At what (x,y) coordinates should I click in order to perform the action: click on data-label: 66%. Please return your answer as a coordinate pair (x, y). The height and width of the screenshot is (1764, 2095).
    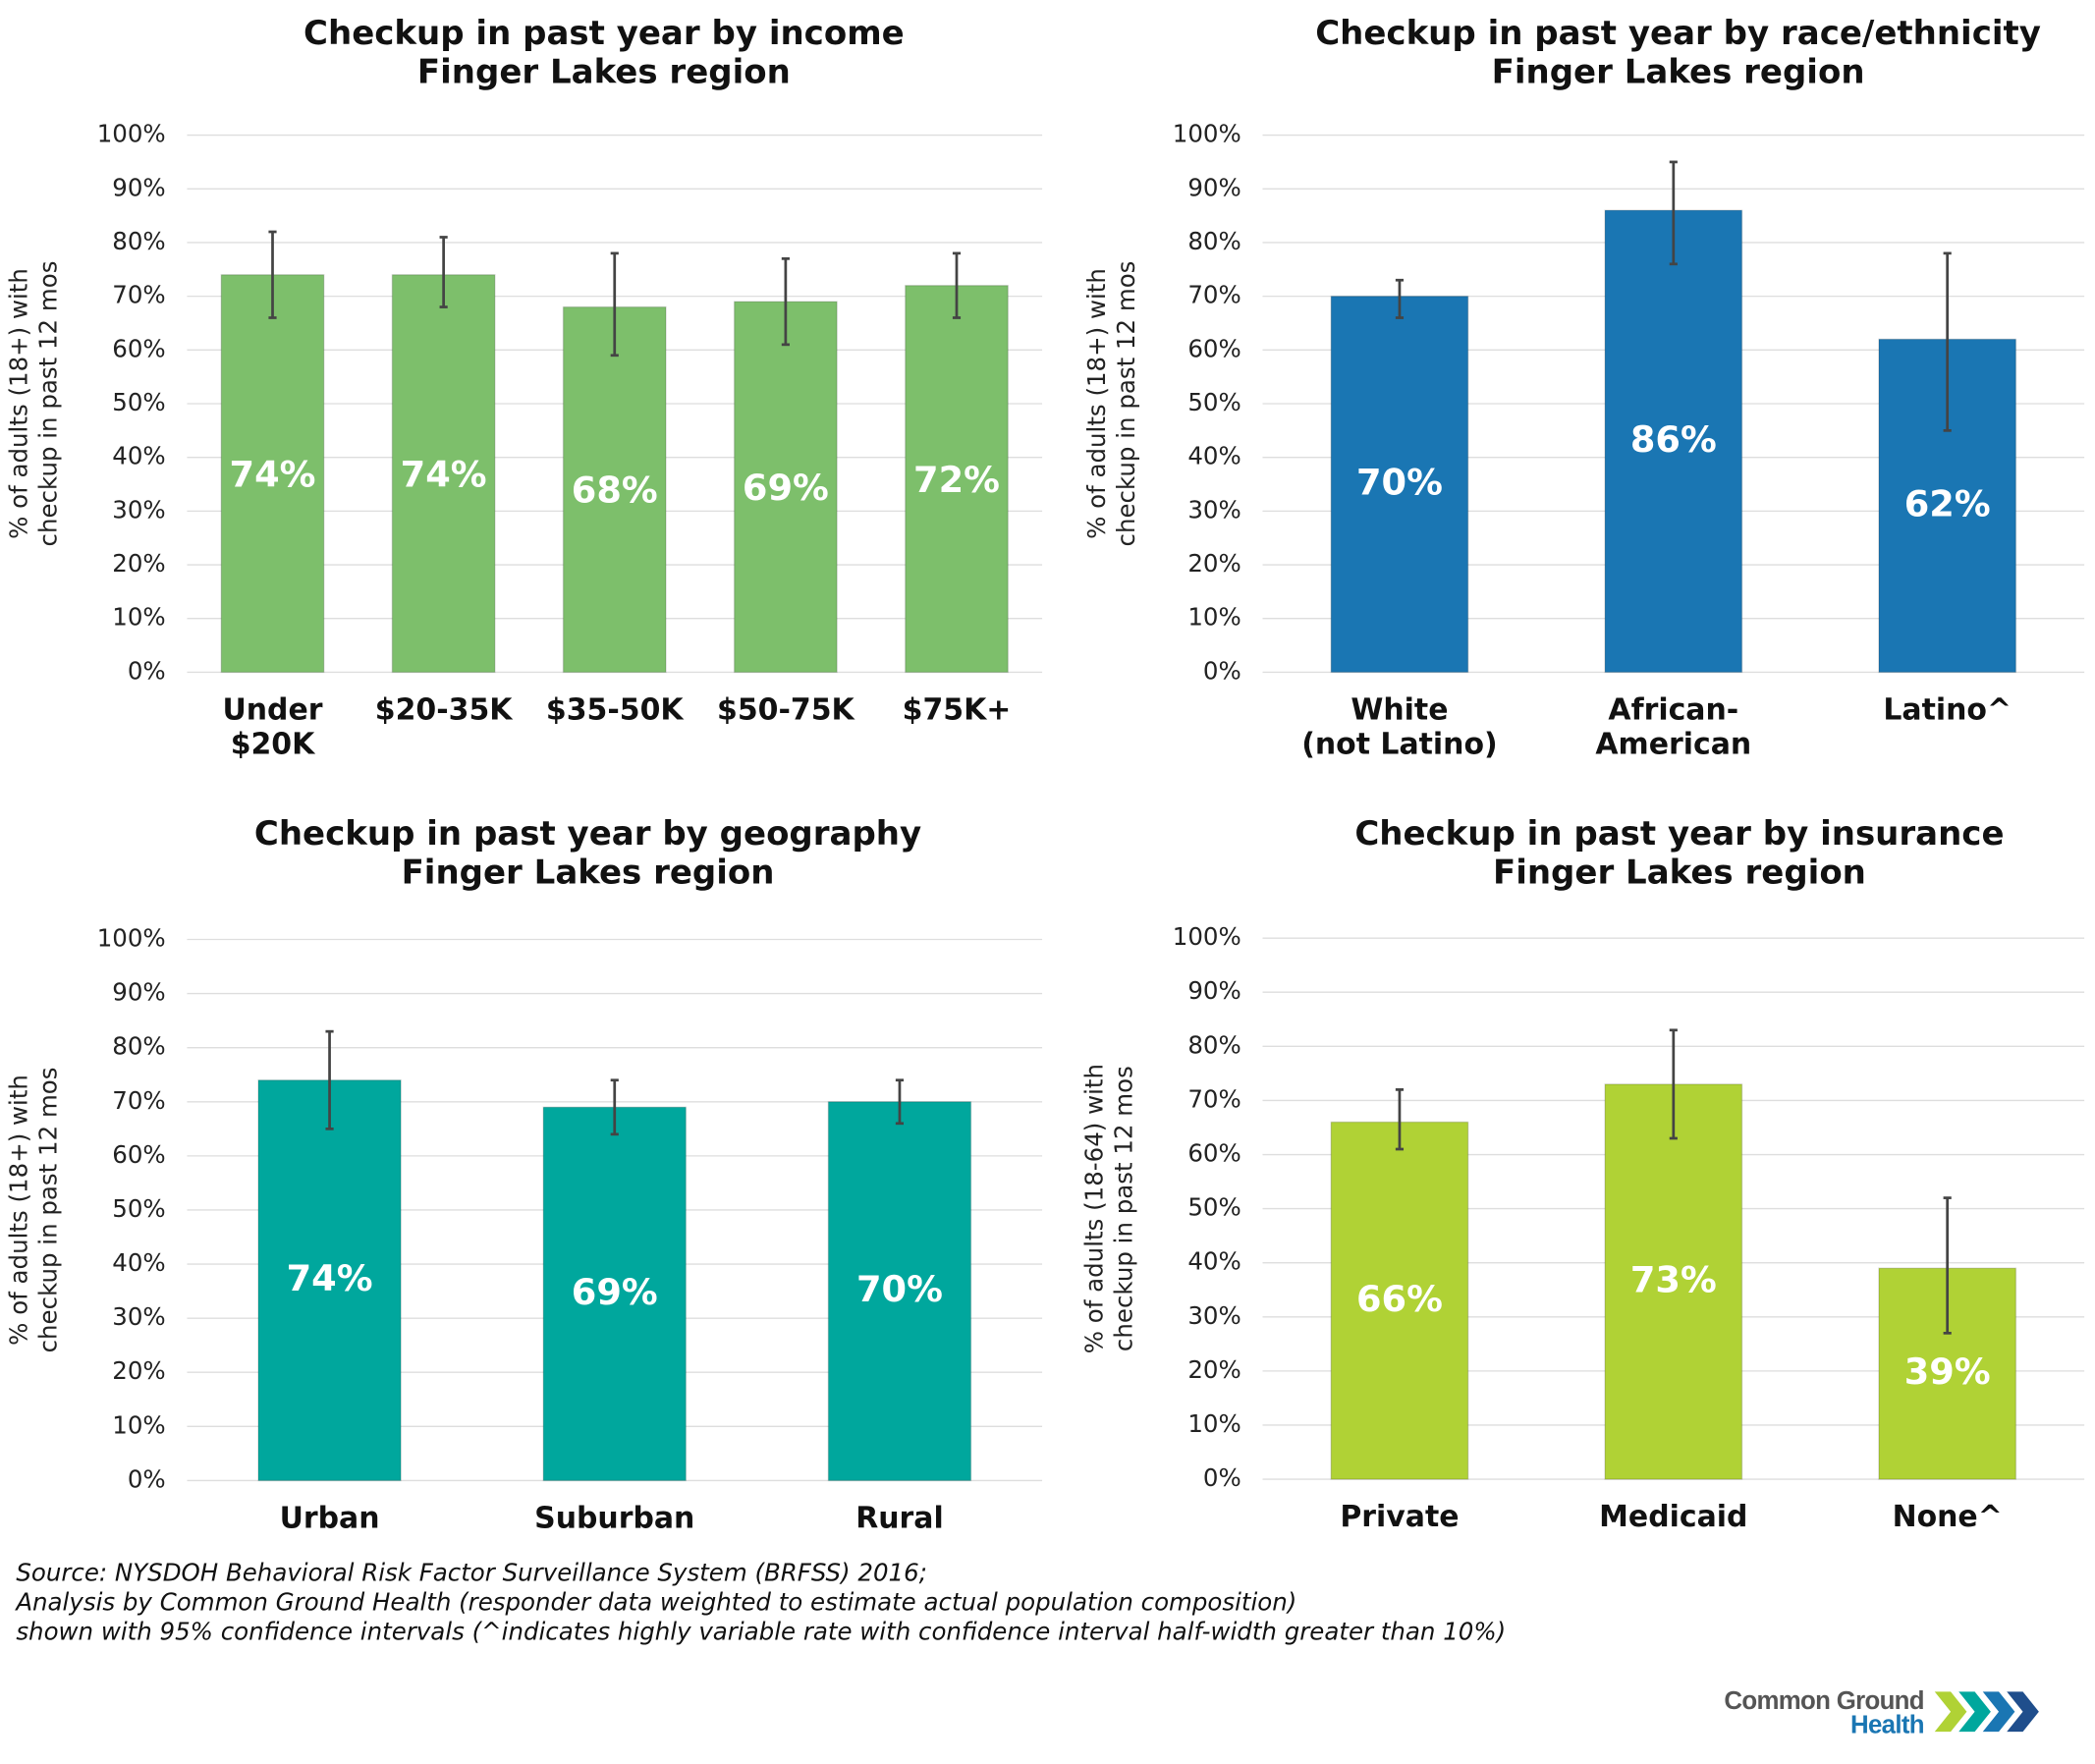
    Looking at the image, I should click on (1399, 1299).